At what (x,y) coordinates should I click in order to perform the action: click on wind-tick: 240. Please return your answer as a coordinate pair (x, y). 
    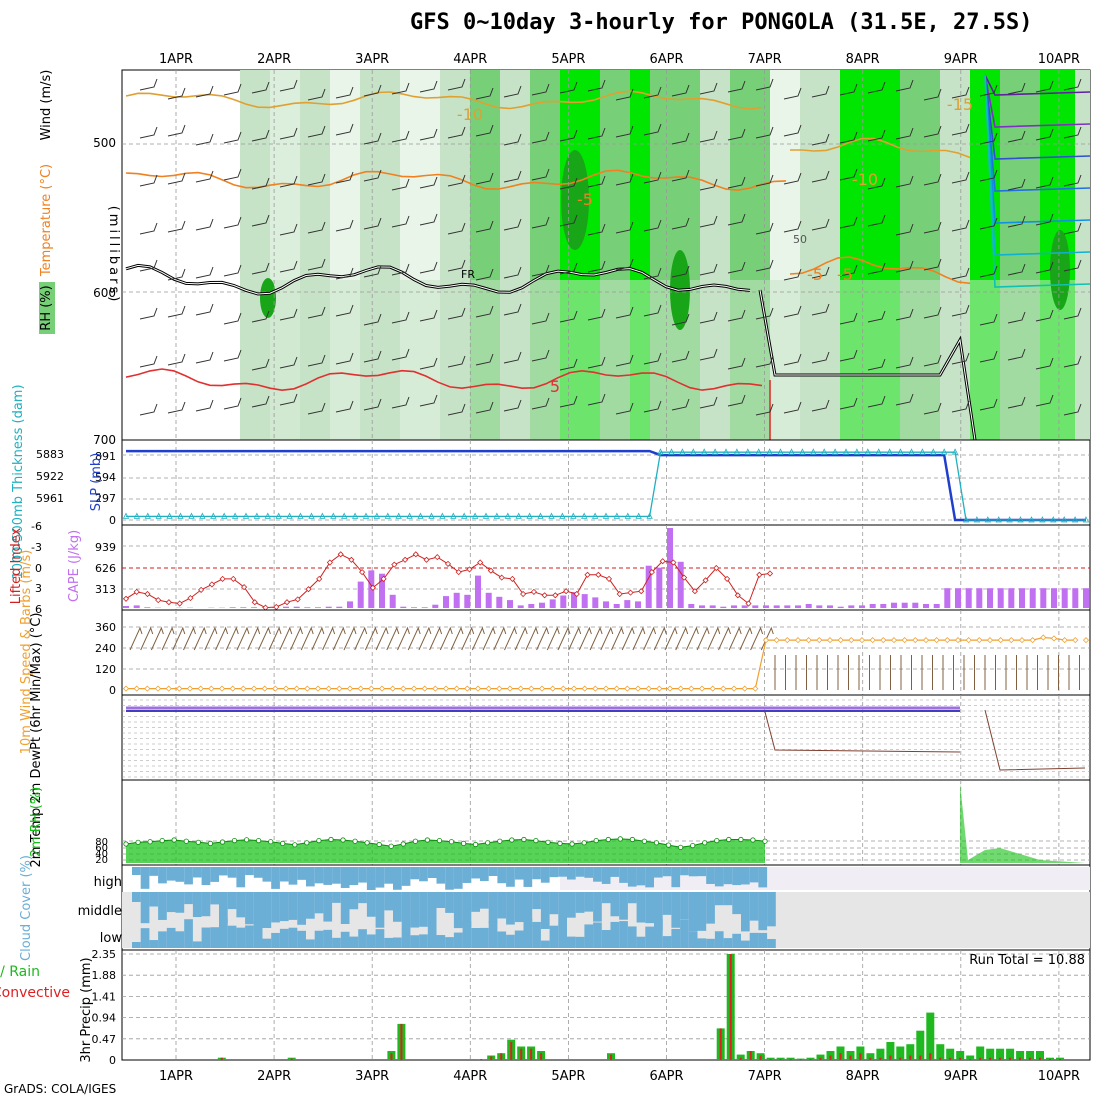
    Looking at the image, I should click on (105, 648).